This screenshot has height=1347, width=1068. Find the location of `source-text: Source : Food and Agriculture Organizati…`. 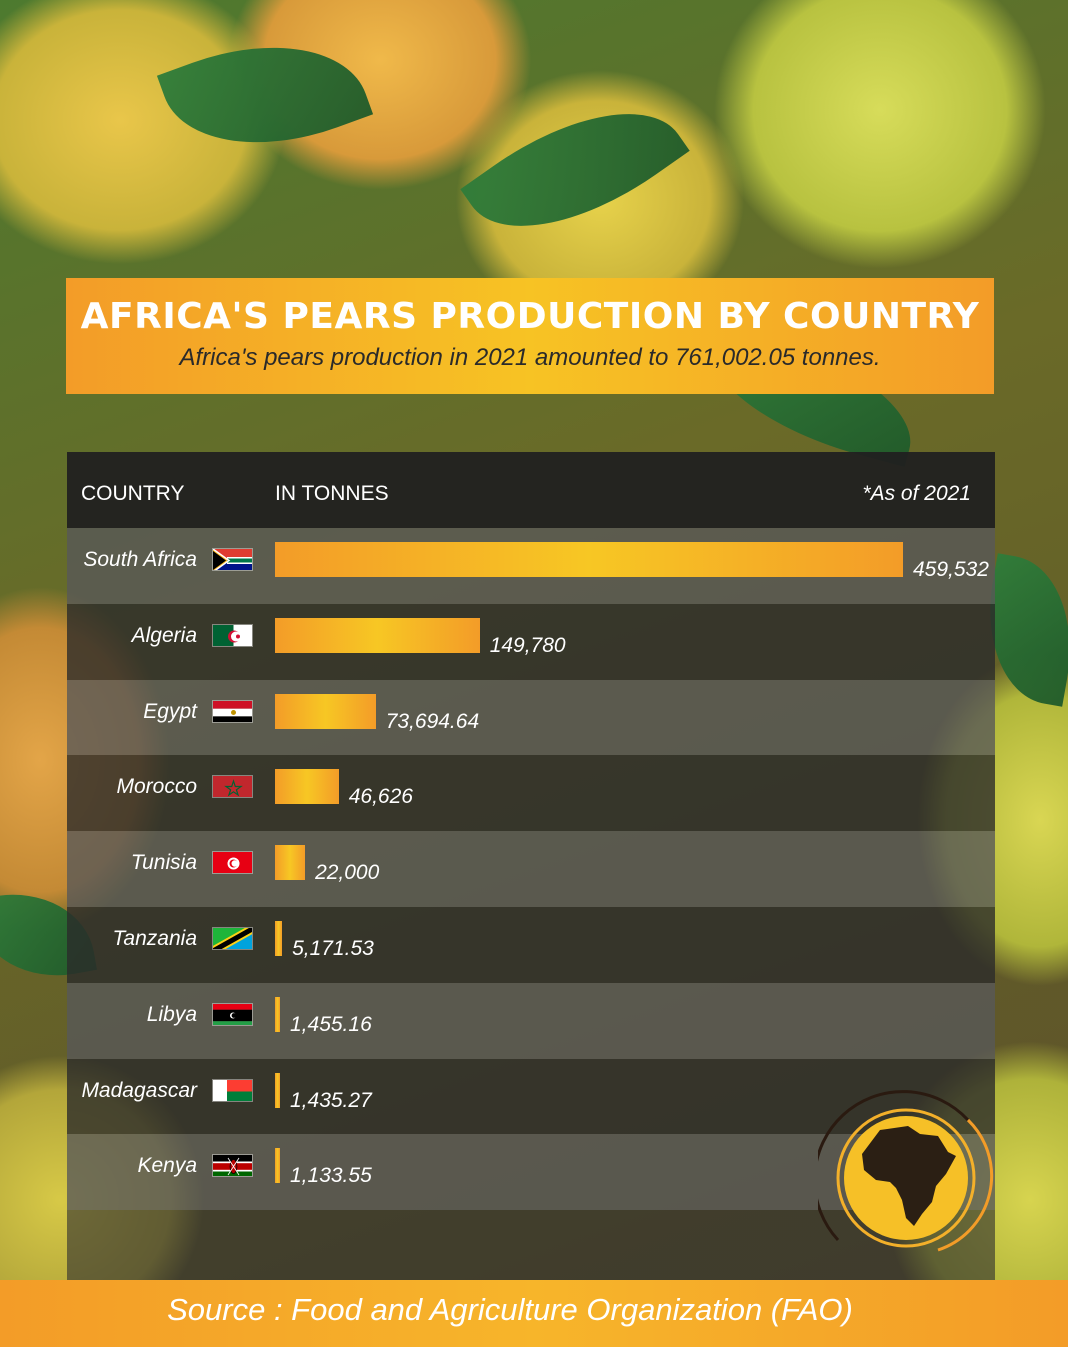

source-text: Source : Food and Agriculture Organizati… is located at coordinates (510, 1309).